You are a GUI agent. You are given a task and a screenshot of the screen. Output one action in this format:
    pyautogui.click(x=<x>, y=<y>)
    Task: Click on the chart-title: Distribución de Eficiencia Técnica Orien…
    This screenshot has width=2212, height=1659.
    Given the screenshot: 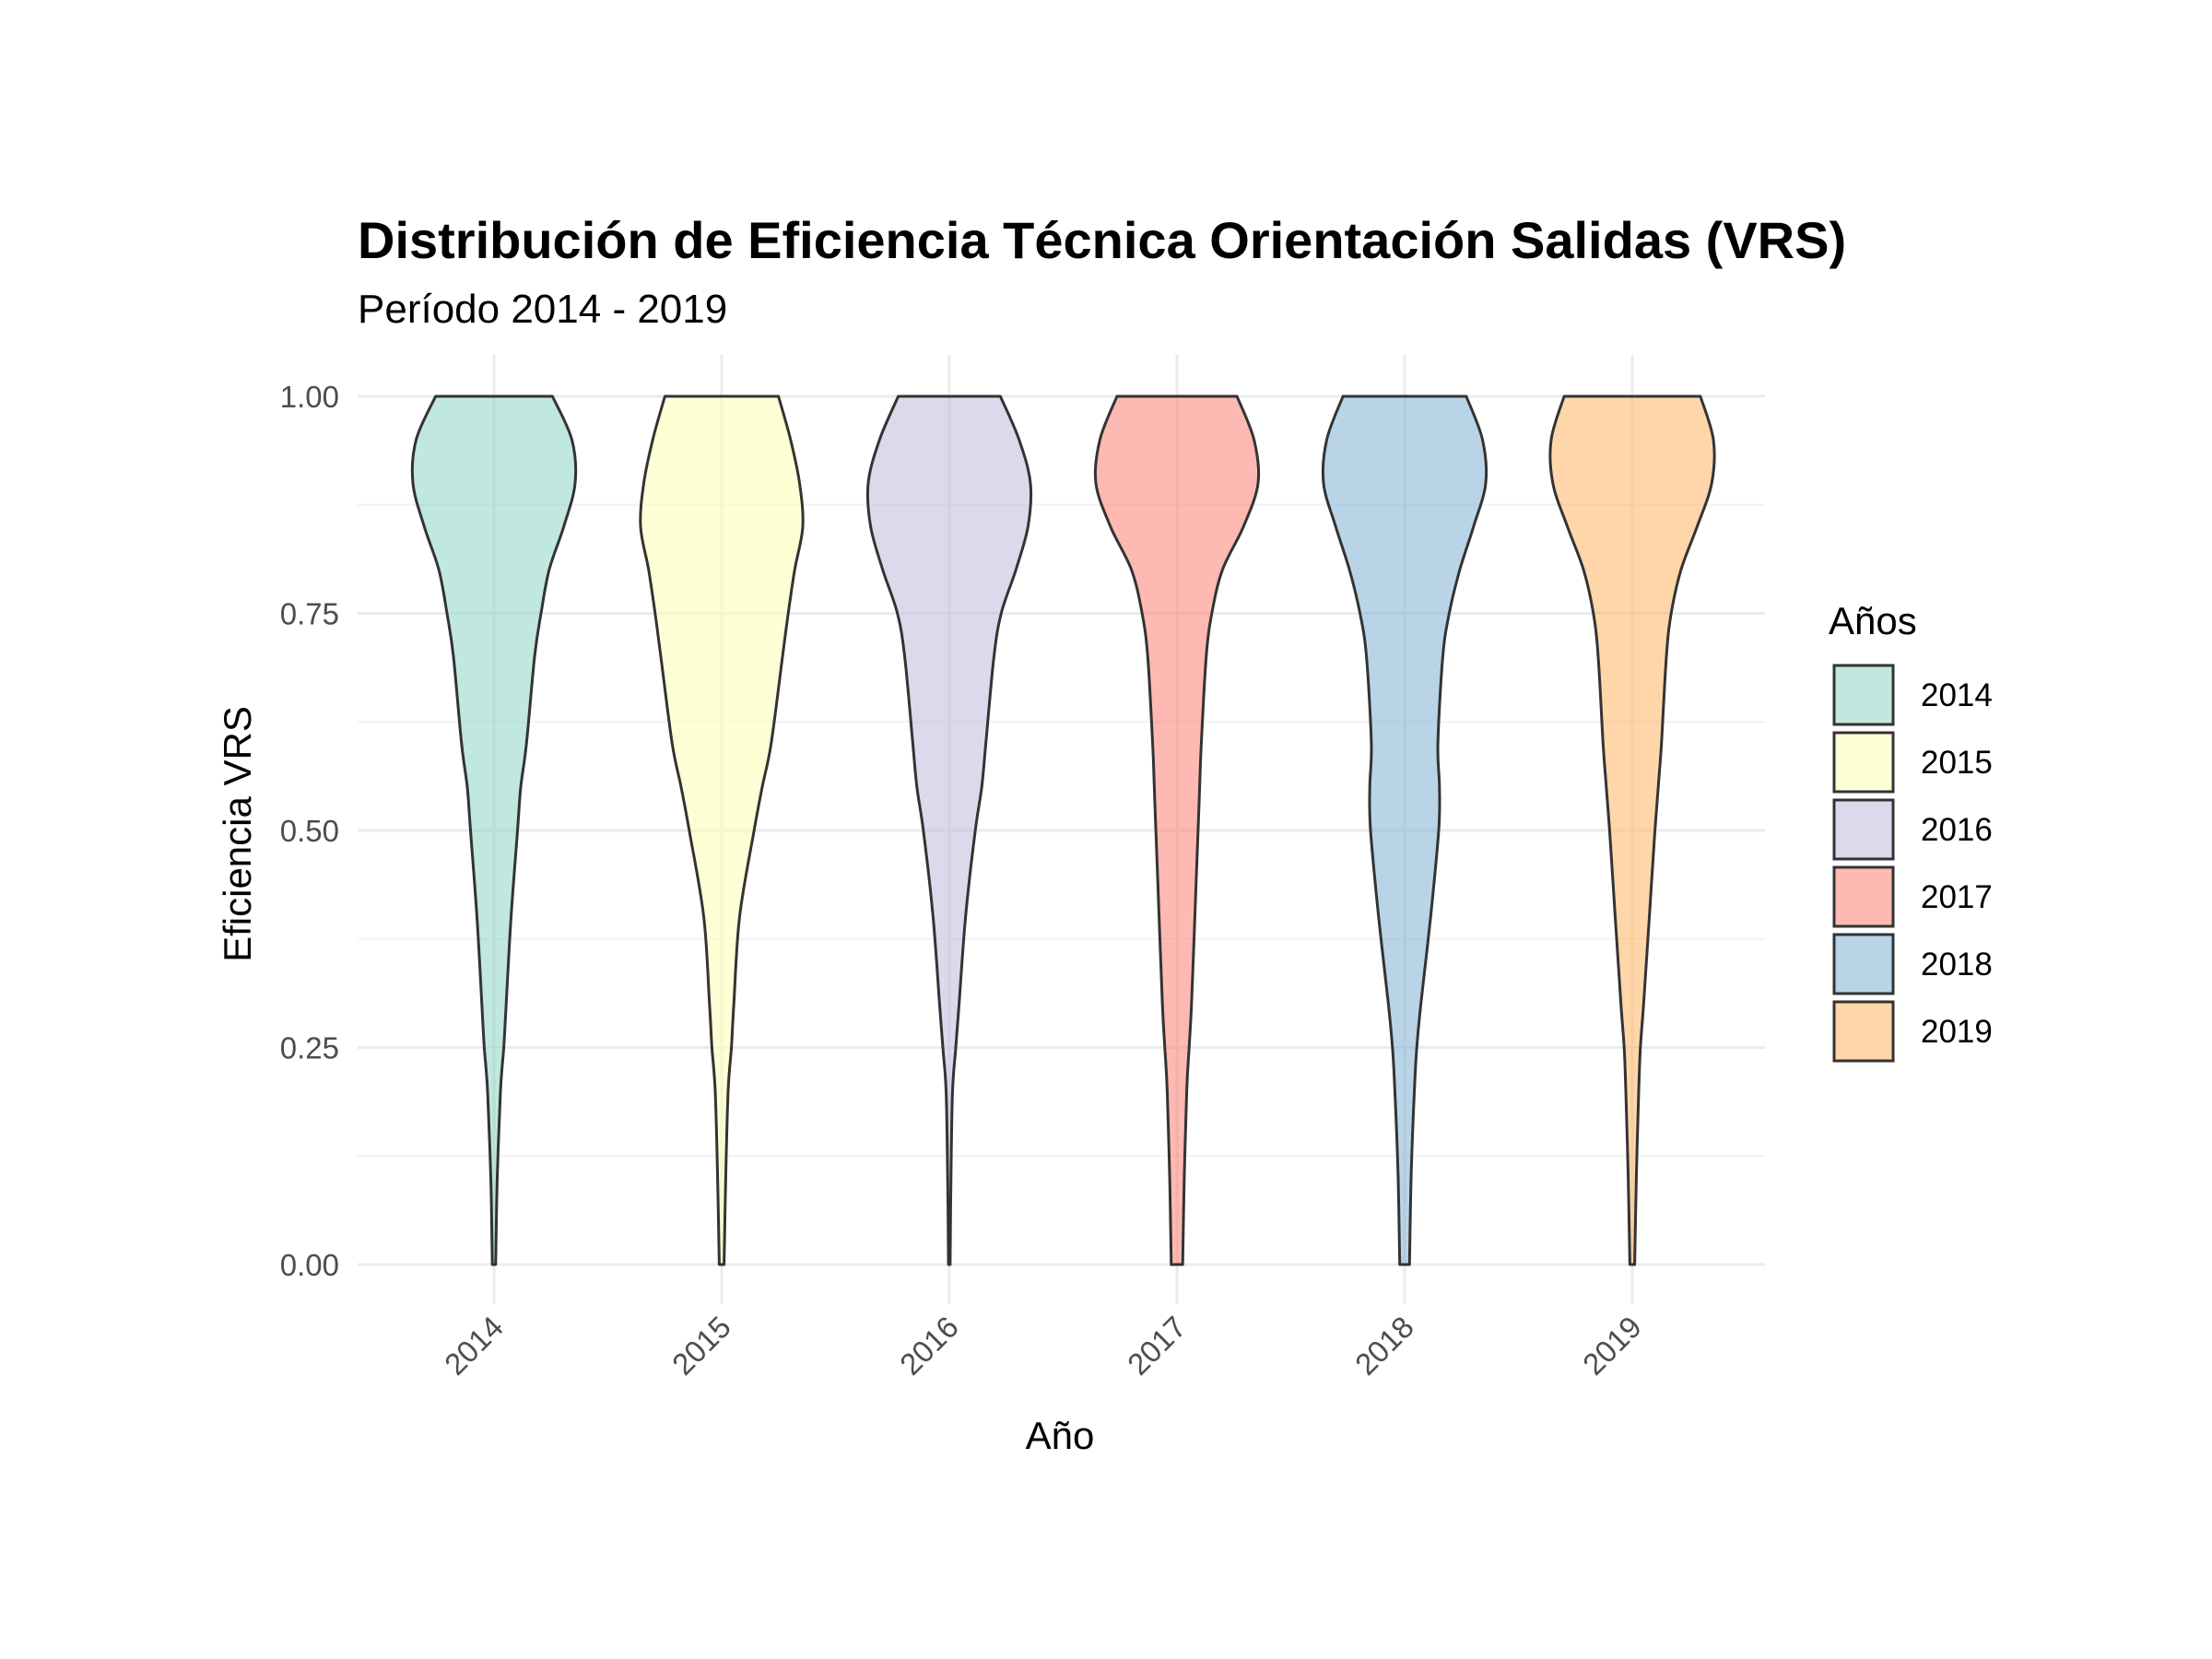 What is the action you would take?
    pyautogui.click(x=1102, y=240)
    